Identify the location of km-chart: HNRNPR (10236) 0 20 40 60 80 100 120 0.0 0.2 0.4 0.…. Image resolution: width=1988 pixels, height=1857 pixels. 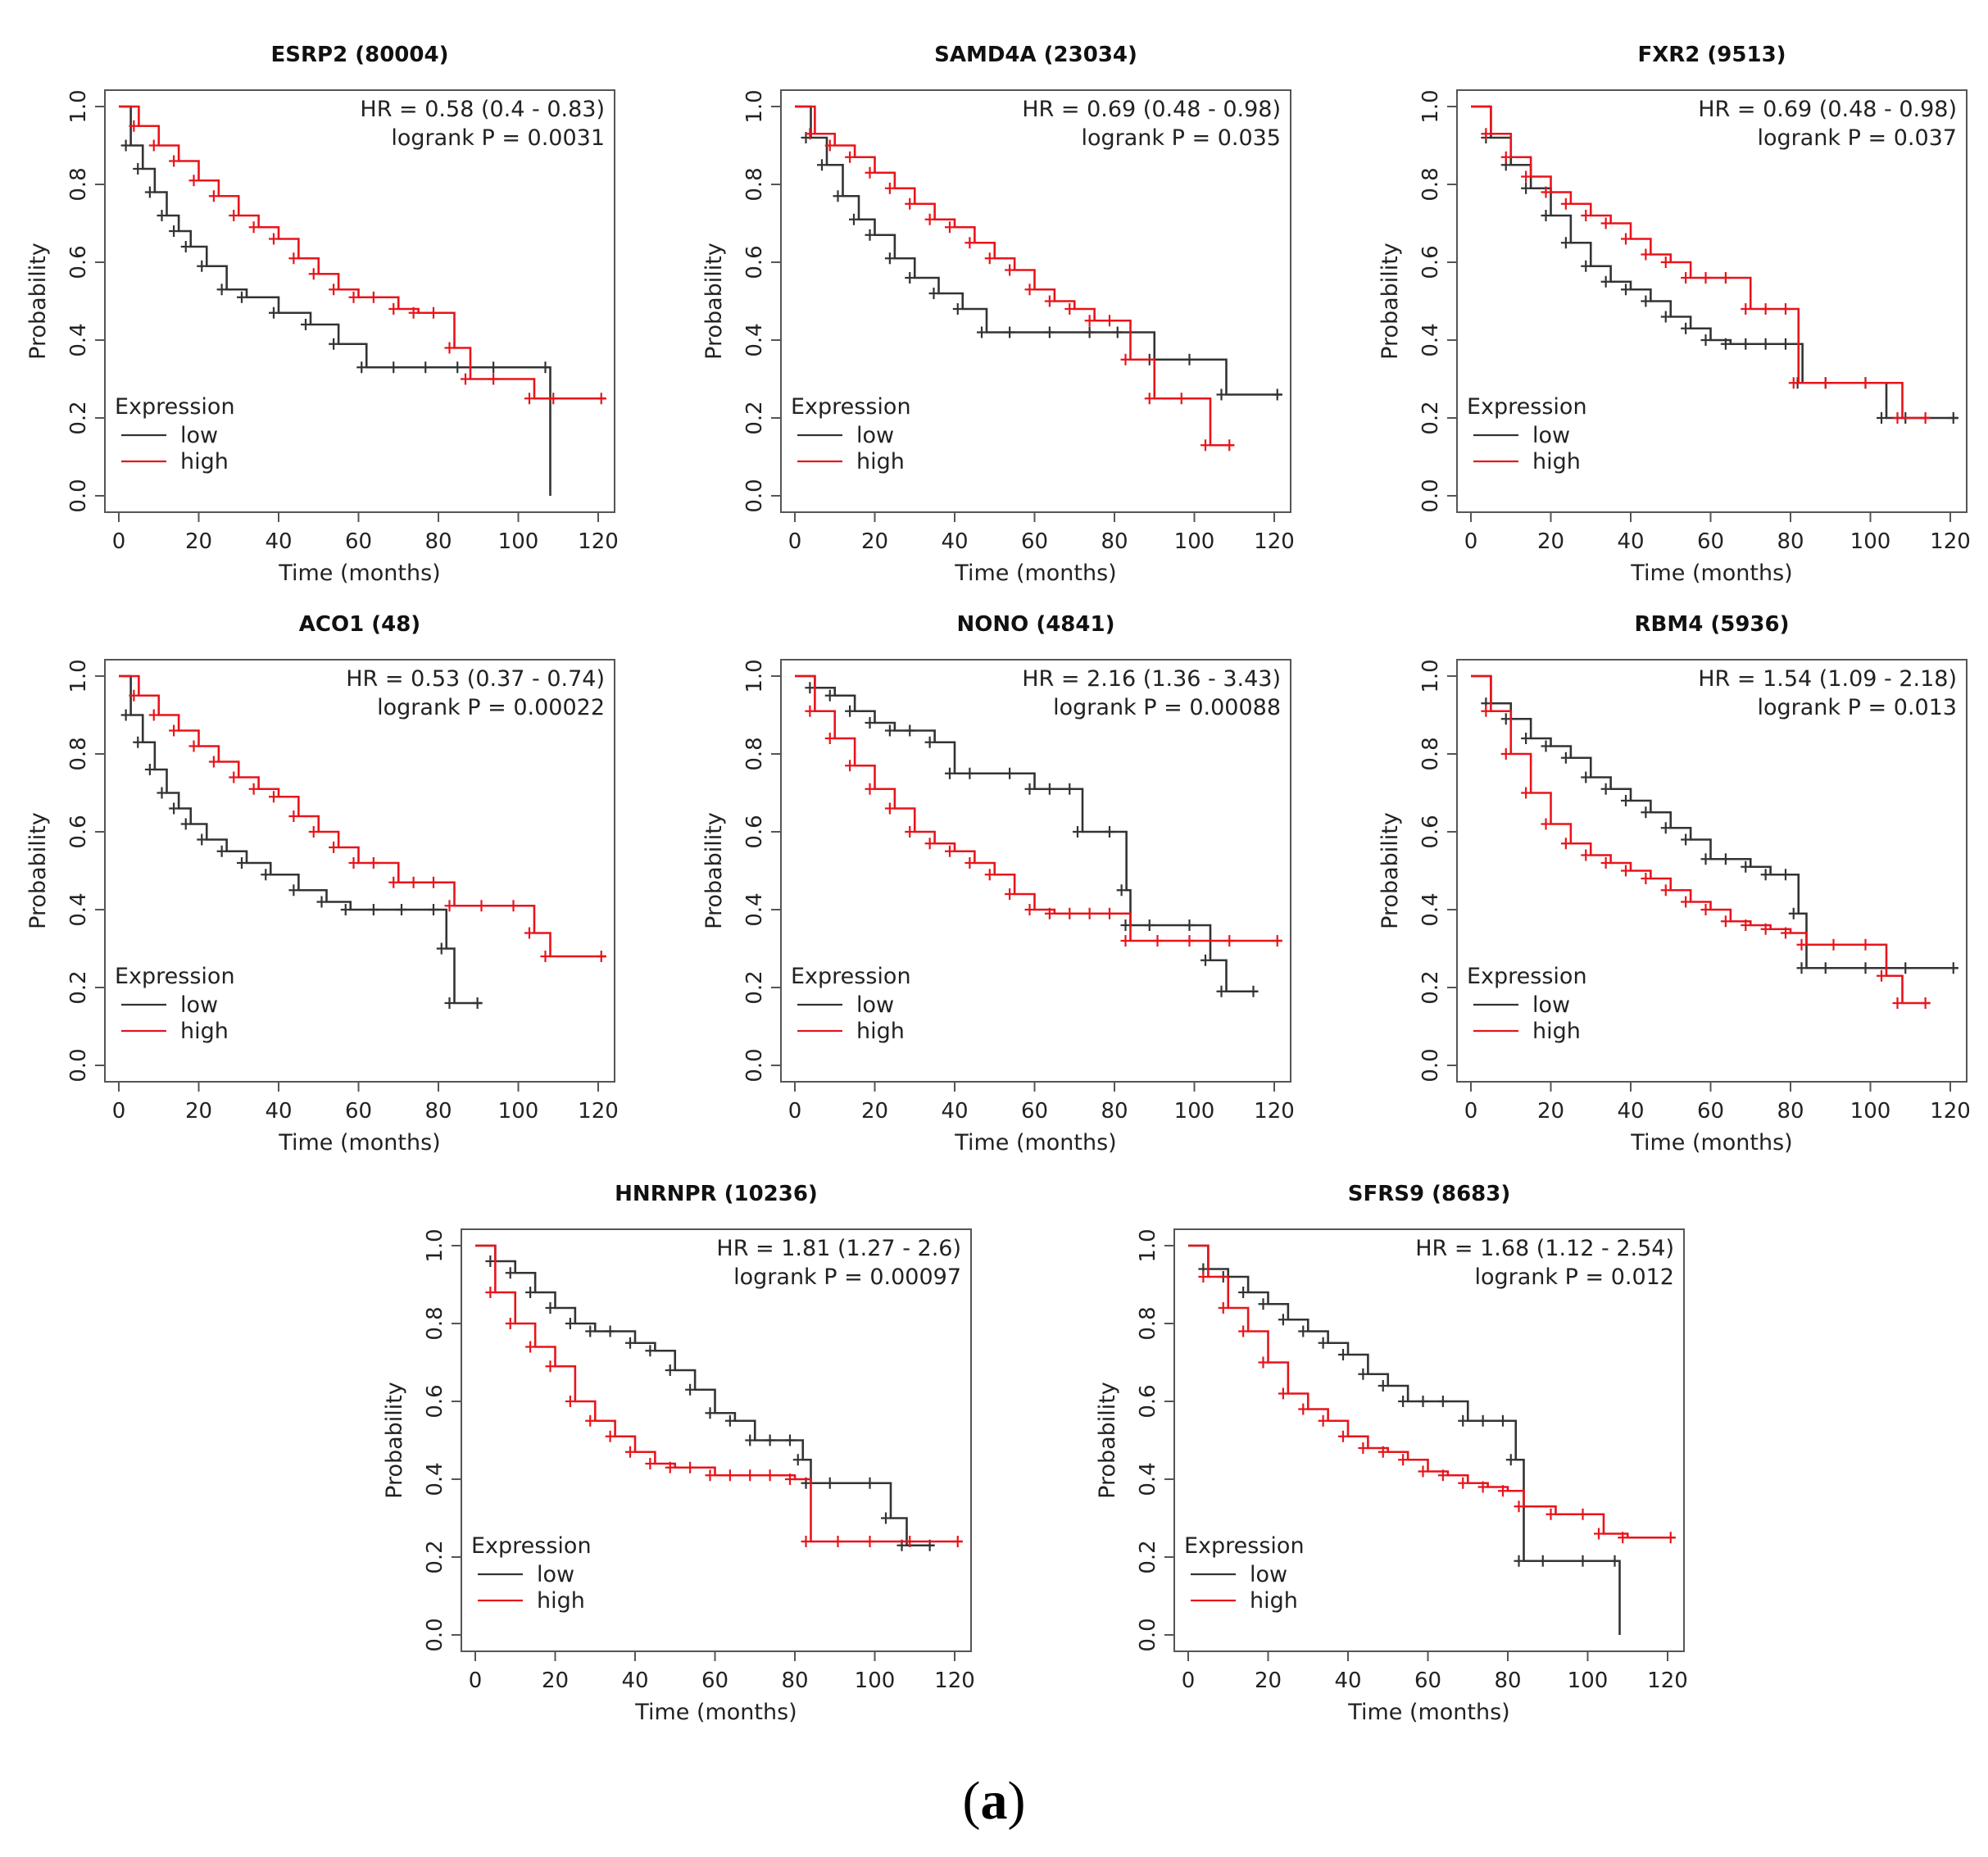
(679, 1453).